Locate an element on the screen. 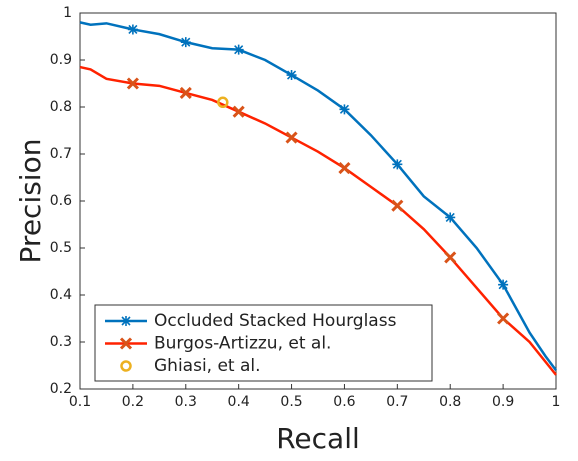 Image resolution: width=578 pixels, height=461 pixels. x-tick-label: 0.8 is located at coordinates (450, 402).